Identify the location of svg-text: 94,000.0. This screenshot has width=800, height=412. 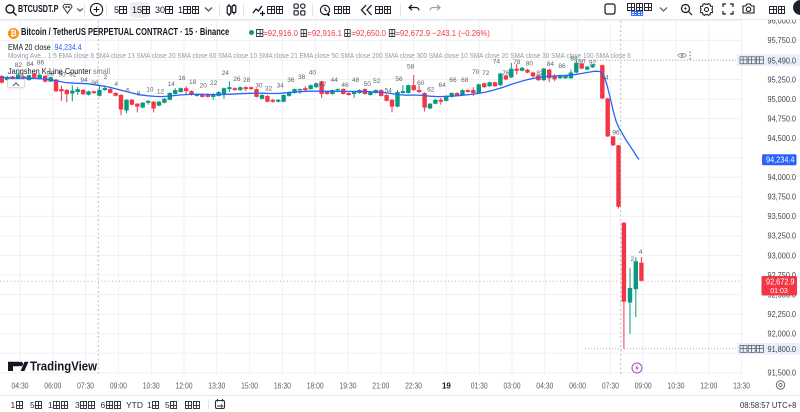
(782, 177).